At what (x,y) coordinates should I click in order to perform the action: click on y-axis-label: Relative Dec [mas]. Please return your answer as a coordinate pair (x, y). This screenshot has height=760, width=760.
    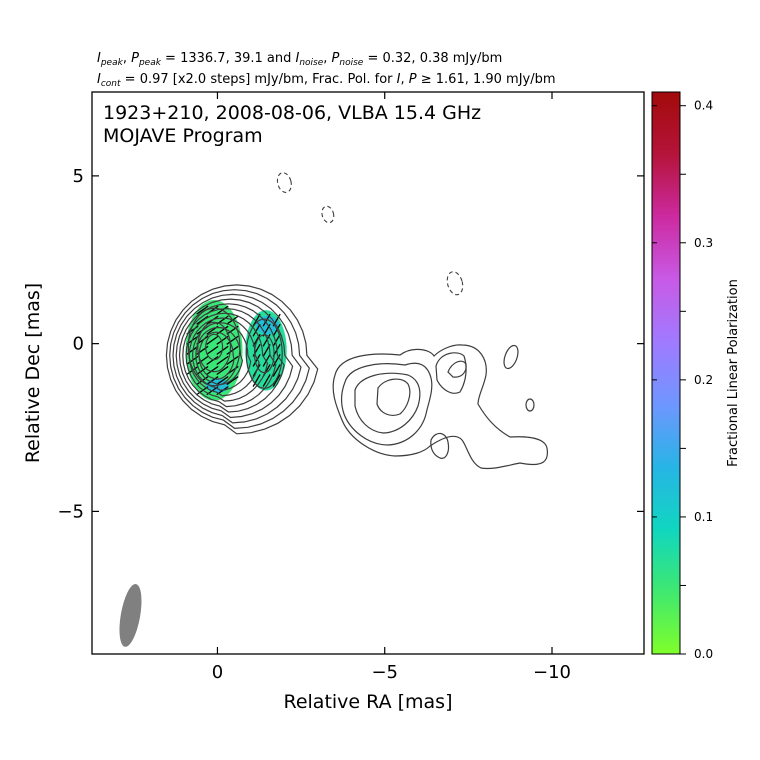
    Looking at the image, I should click on (33, 373).